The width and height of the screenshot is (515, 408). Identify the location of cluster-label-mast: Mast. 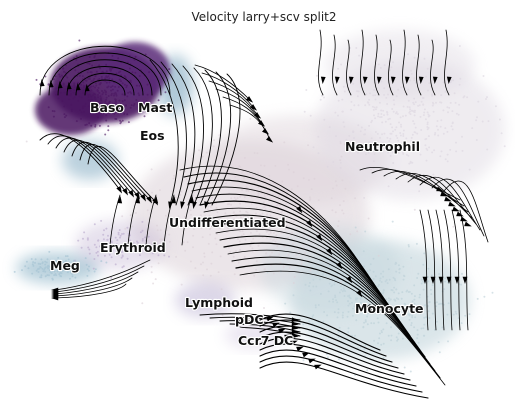
(155, 107).